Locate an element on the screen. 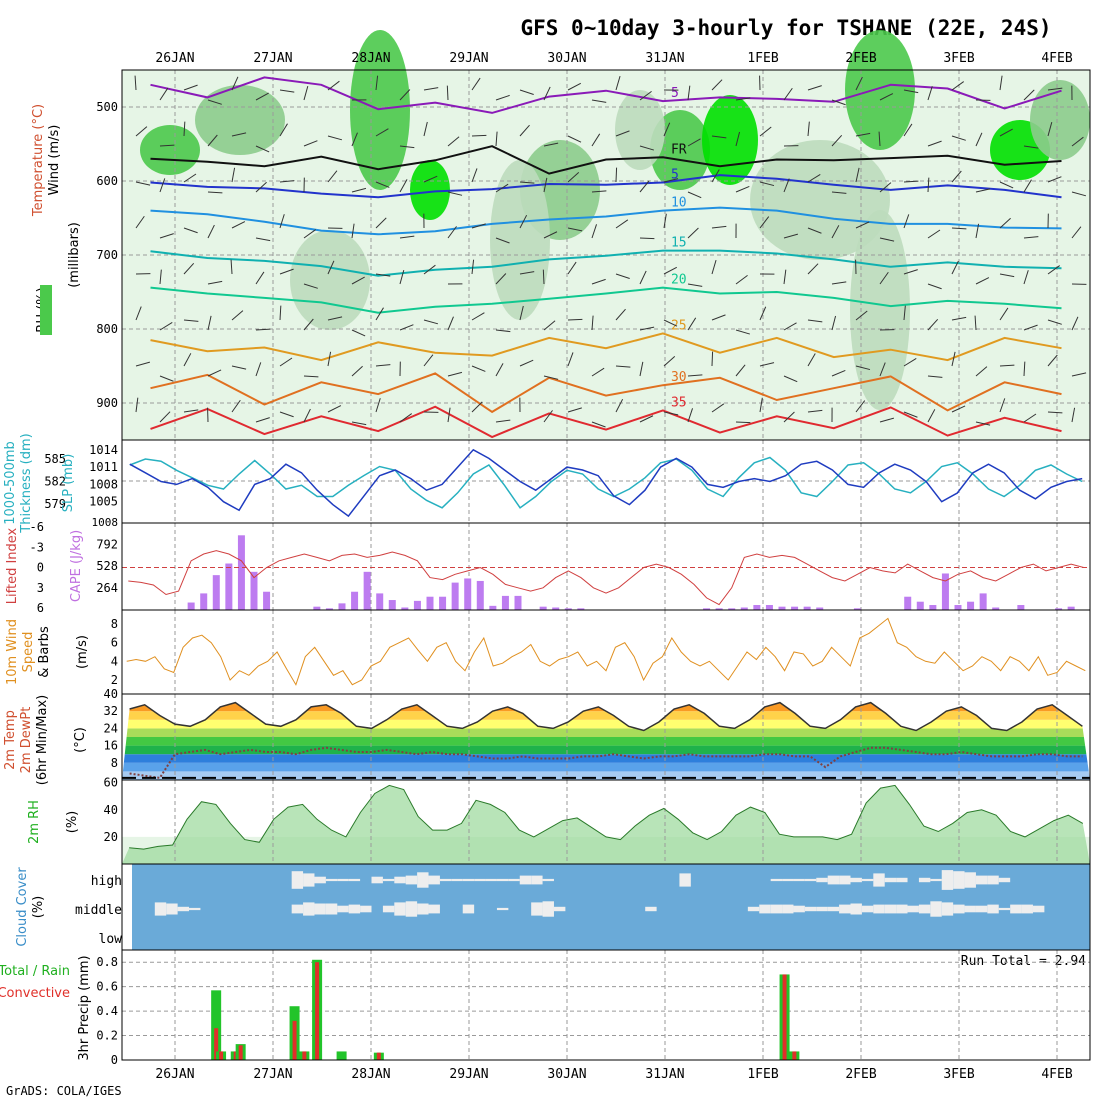  lifted-index-line is located at coordinates (606, 578).